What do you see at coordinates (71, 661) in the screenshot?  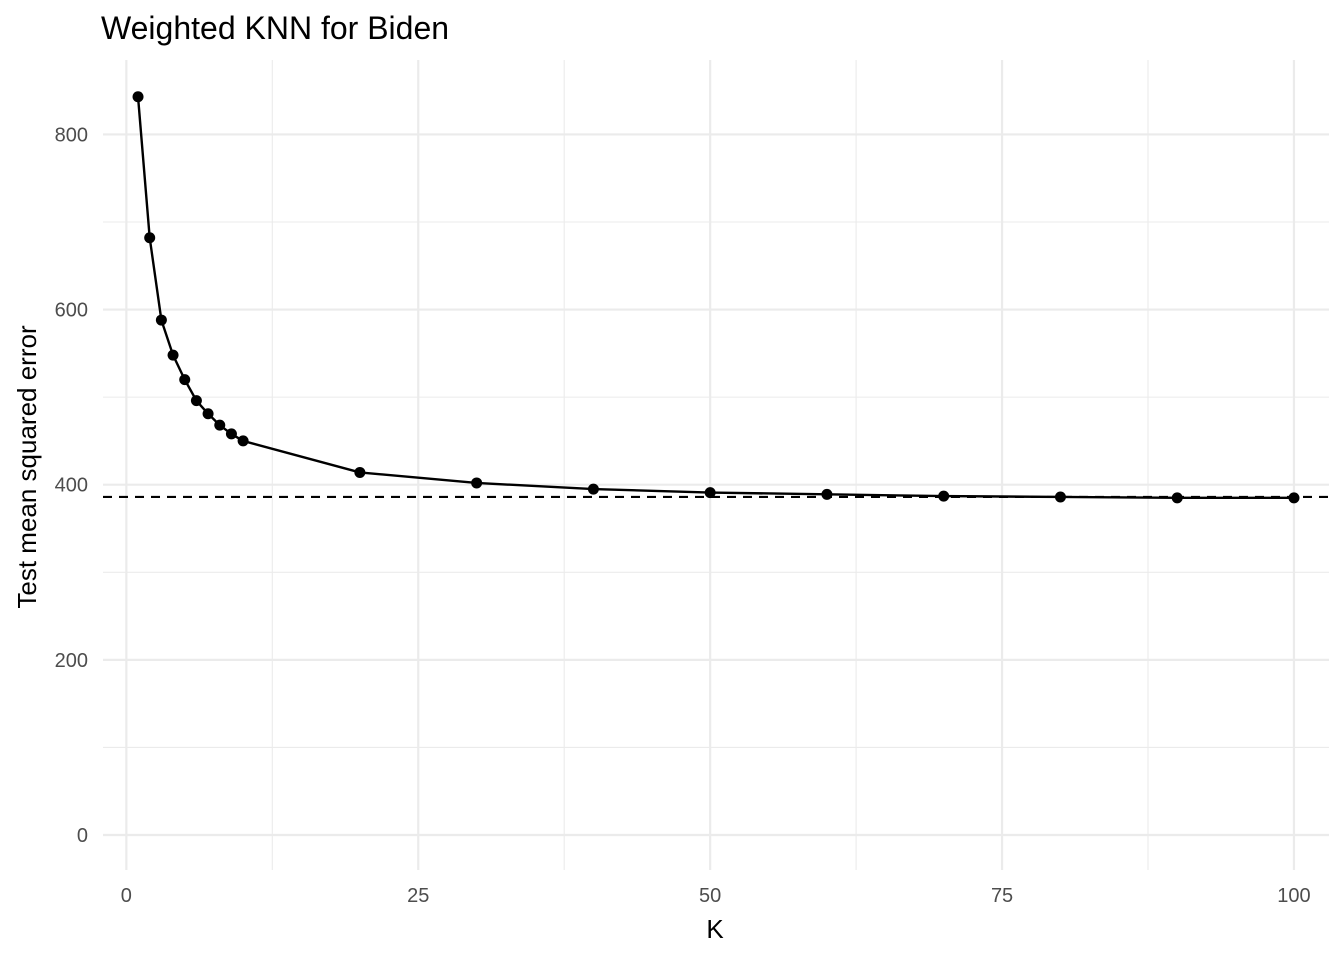 I see `y-tick-label: 200` at bounding box center [71, 661].